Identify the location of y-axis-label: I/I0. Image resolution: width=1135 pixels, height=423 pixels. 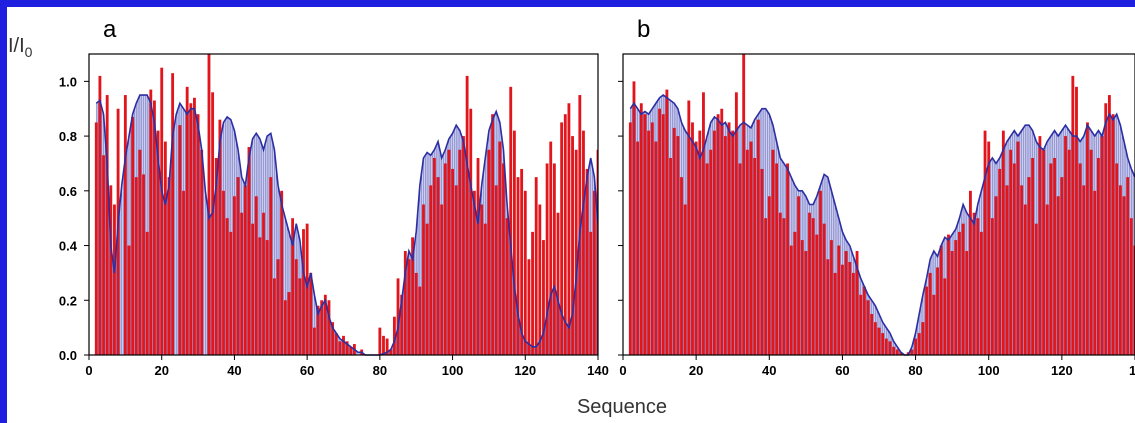
(20, 47).